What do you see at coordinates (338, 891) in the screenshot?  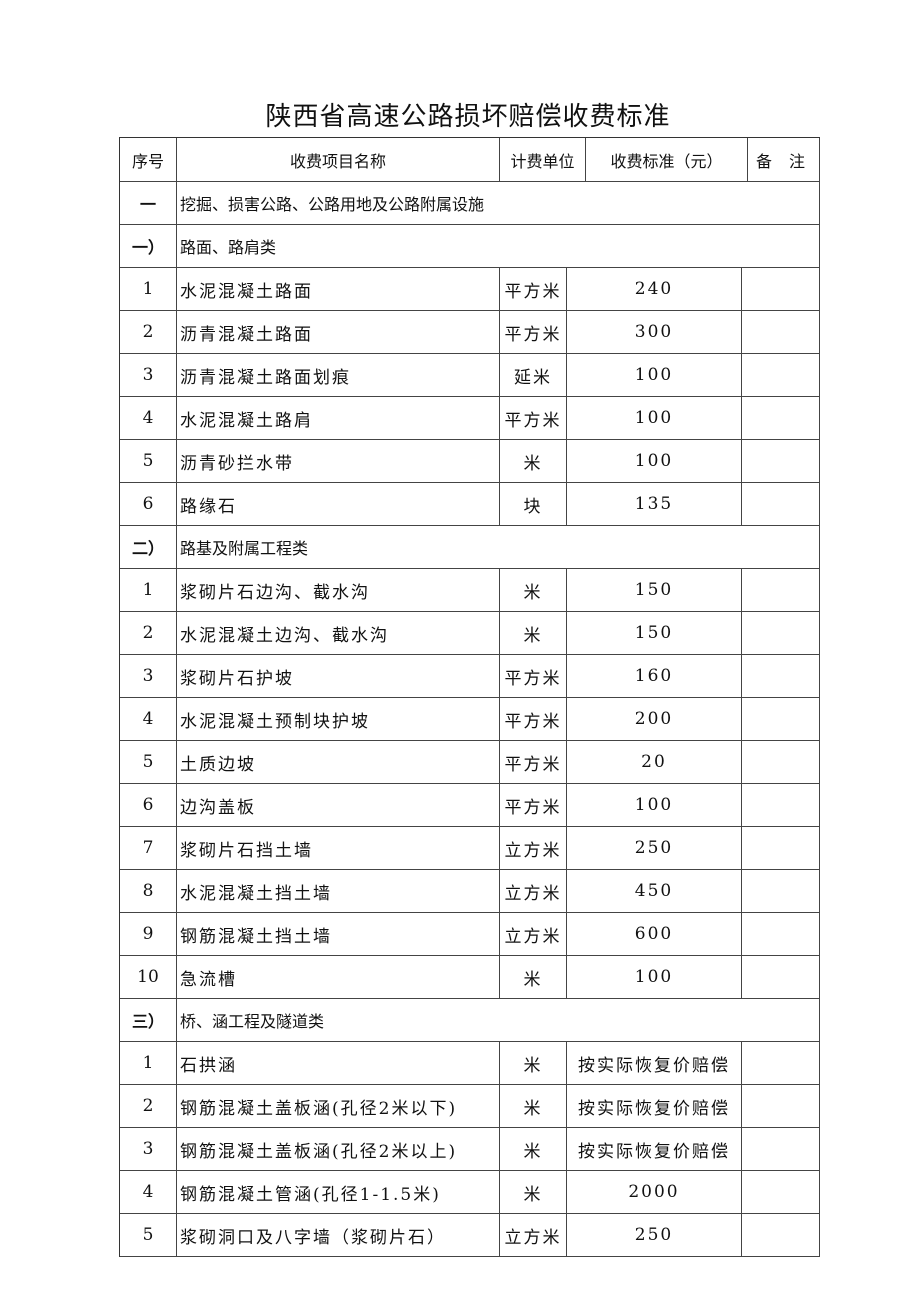 I see `cell-name: 水泥混凝土挡土墙` at bounding box center [338, 891].